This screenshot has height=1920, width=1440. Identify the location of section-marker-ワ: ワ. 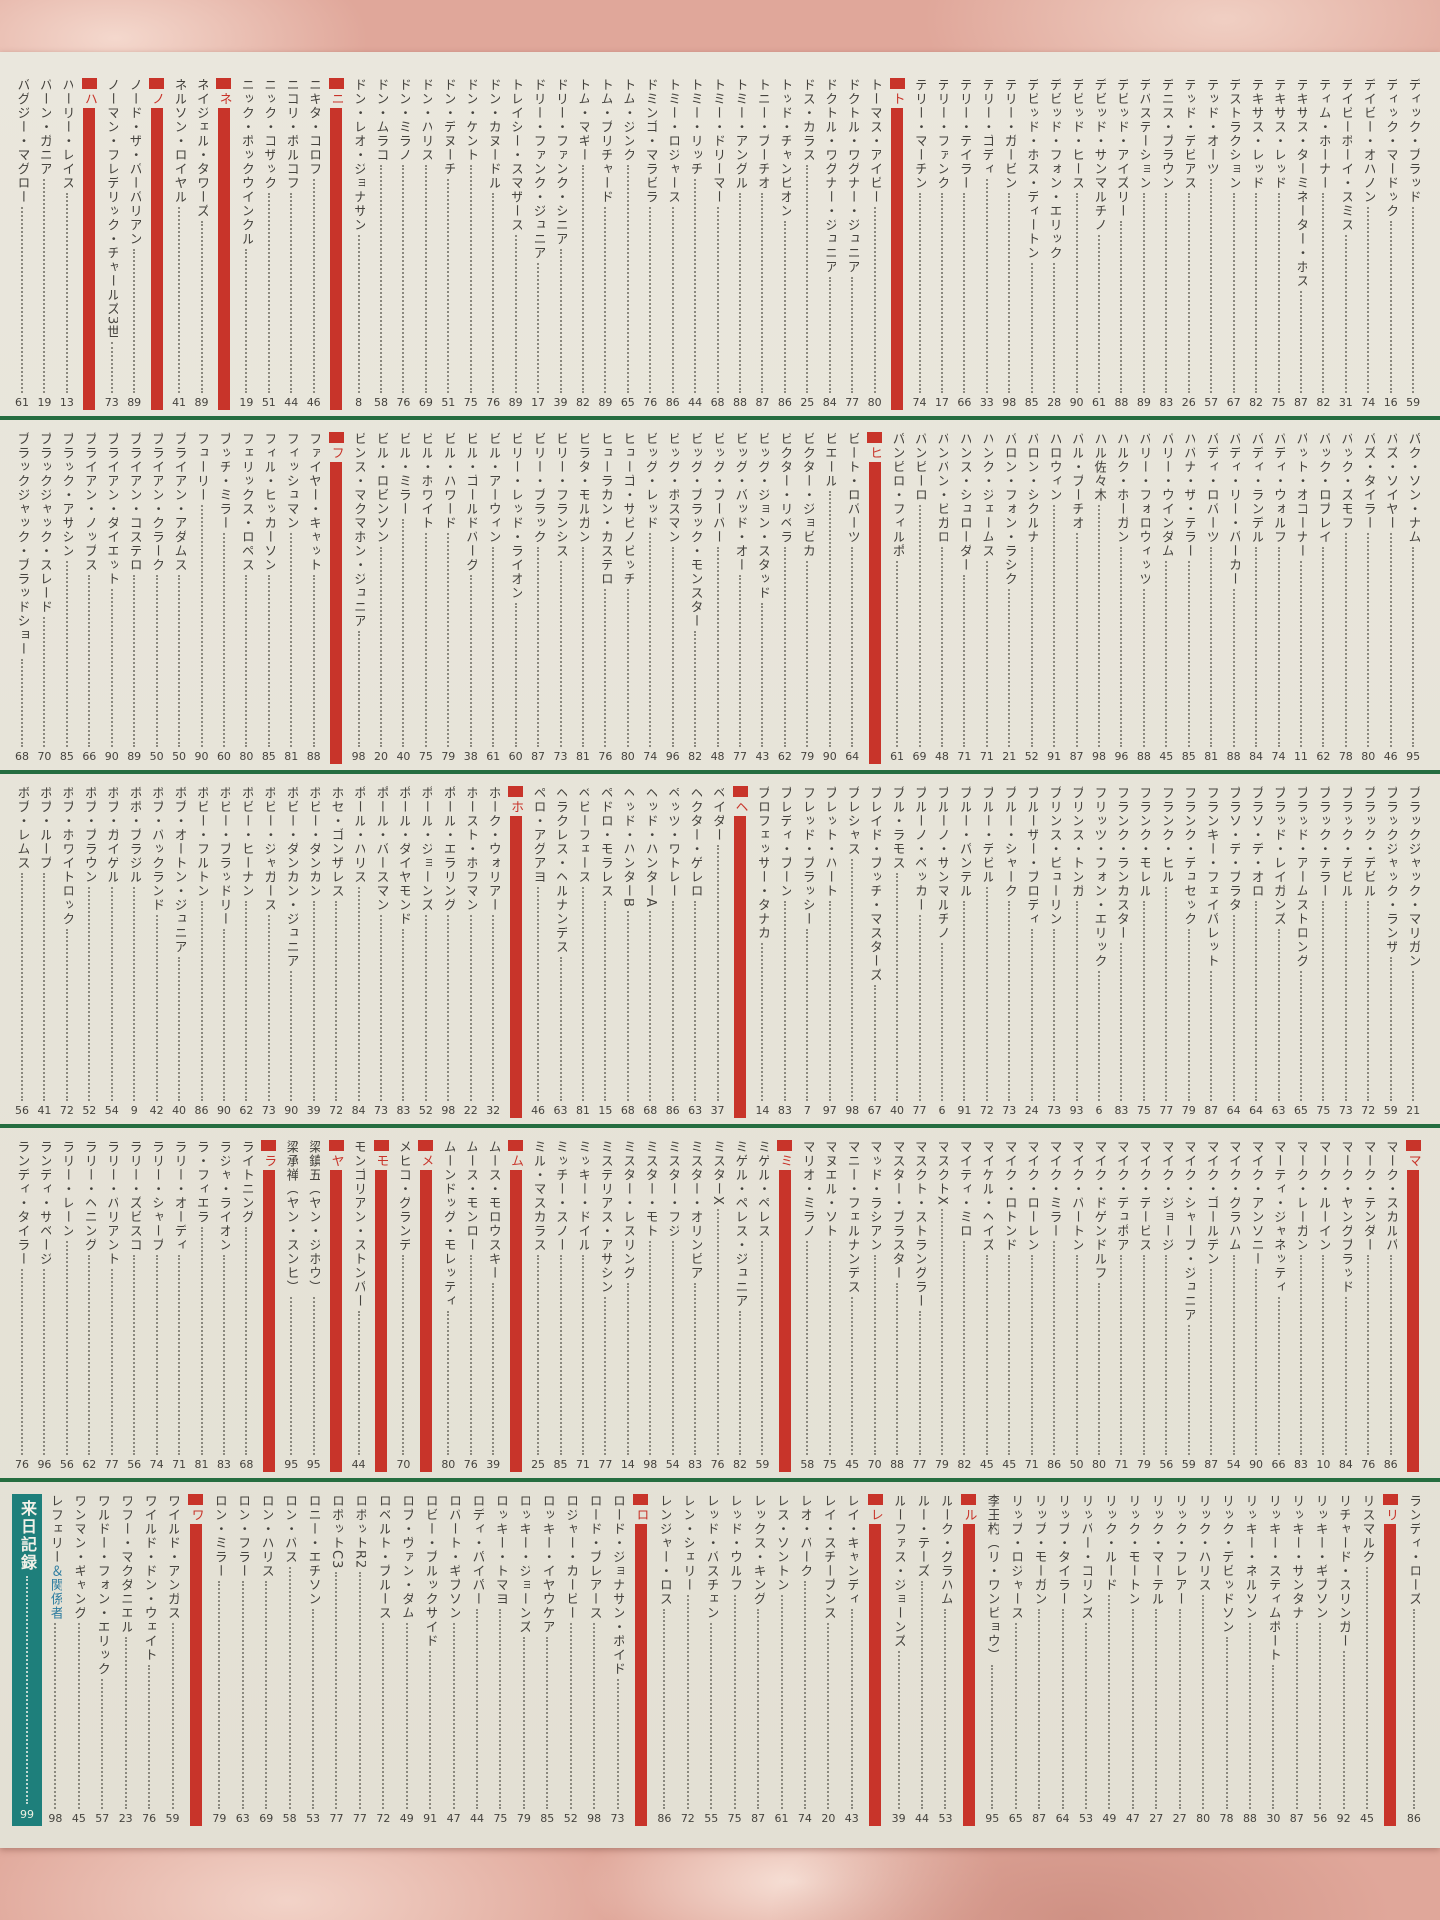
(196, 1660).